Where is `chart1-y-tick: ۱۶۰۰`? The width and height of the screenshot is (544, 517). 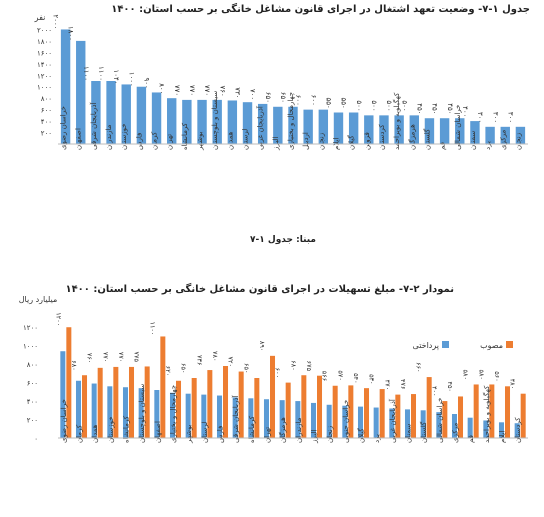 chart1-y-tick: ۱۶۰۰ is located at coordinates (44, 53).